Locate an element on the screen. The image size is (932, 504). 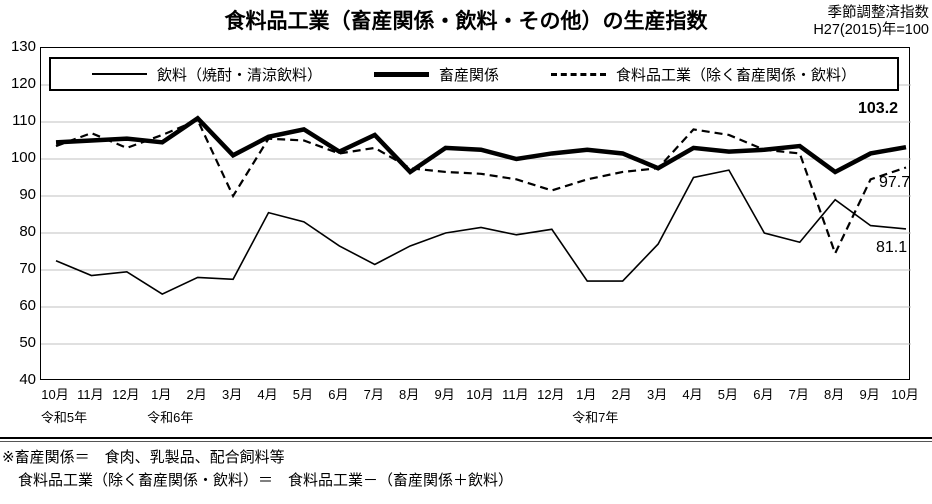
food-industry-end-value-label: 97.7 is located at coordinates (895, 182).